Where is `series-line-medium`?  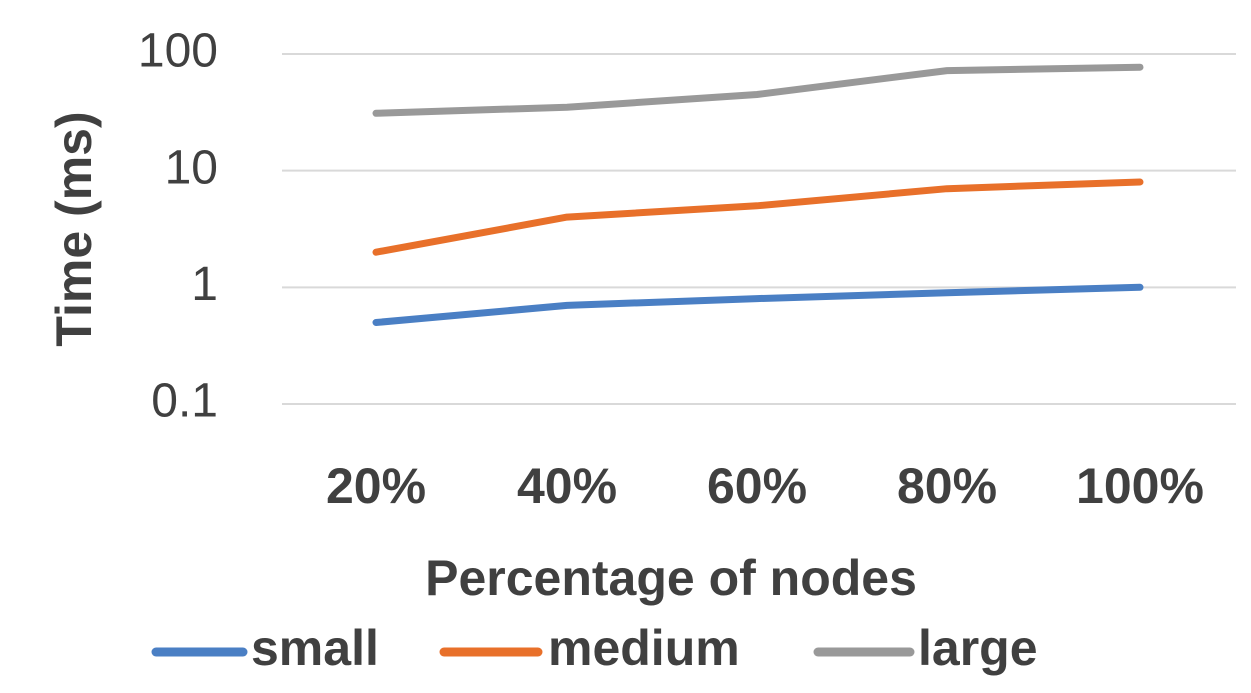
series-line-medium is located at coordinates (758, 217).